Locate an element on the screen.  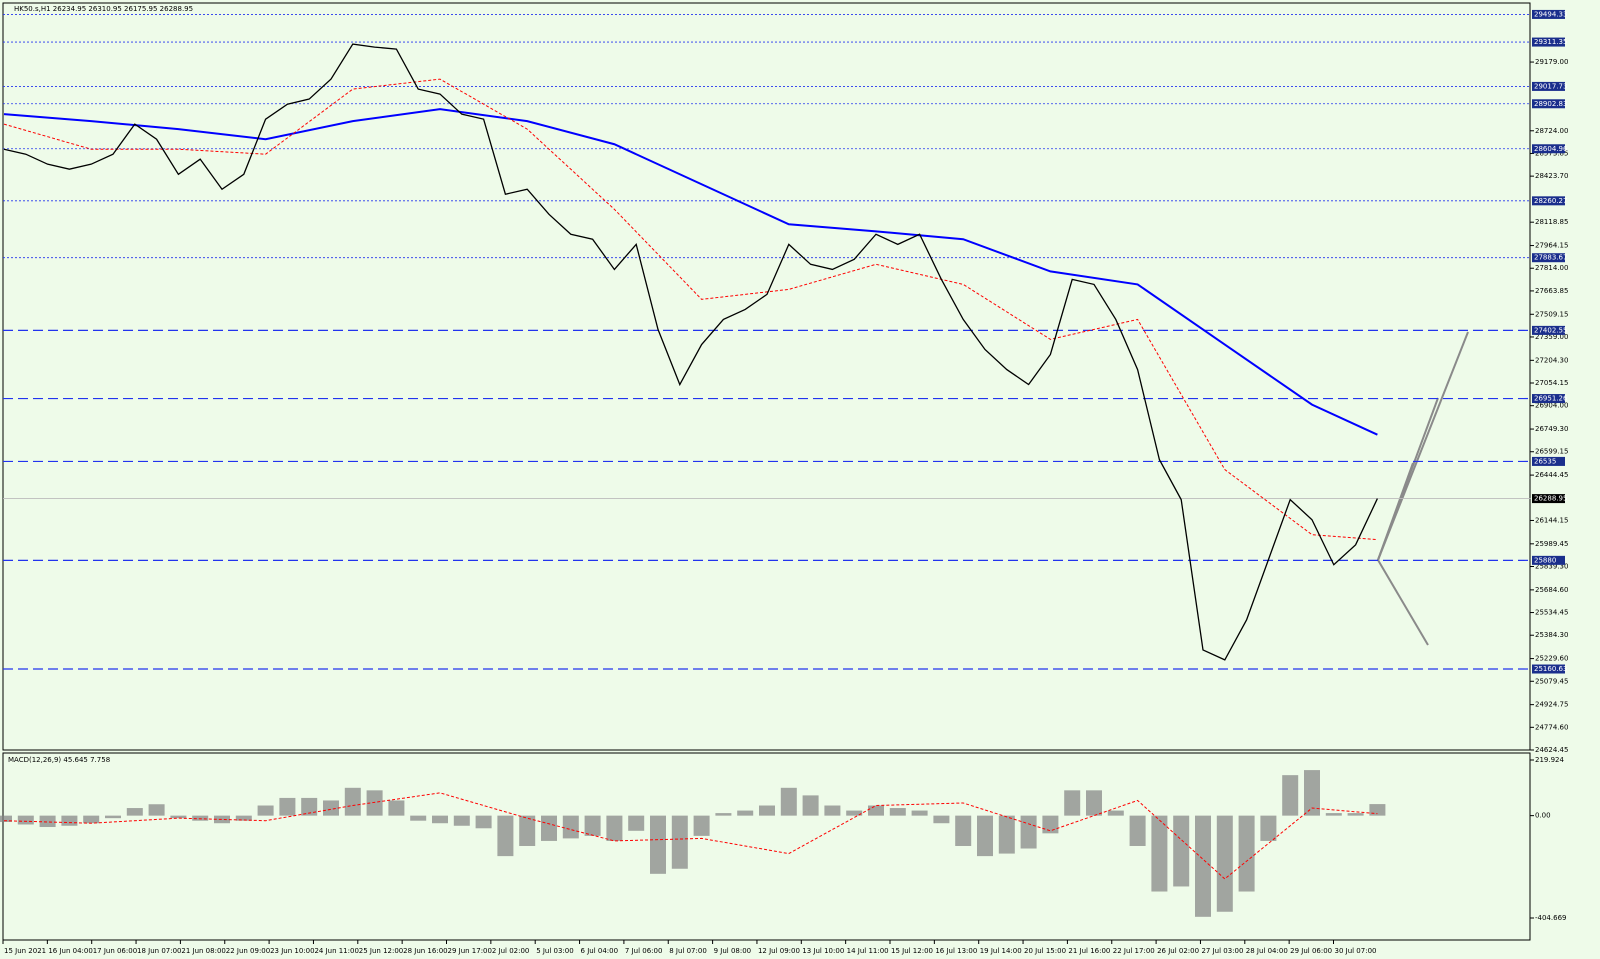
y-tick-label: 28118.85 is located at coordinates (1551, 222).